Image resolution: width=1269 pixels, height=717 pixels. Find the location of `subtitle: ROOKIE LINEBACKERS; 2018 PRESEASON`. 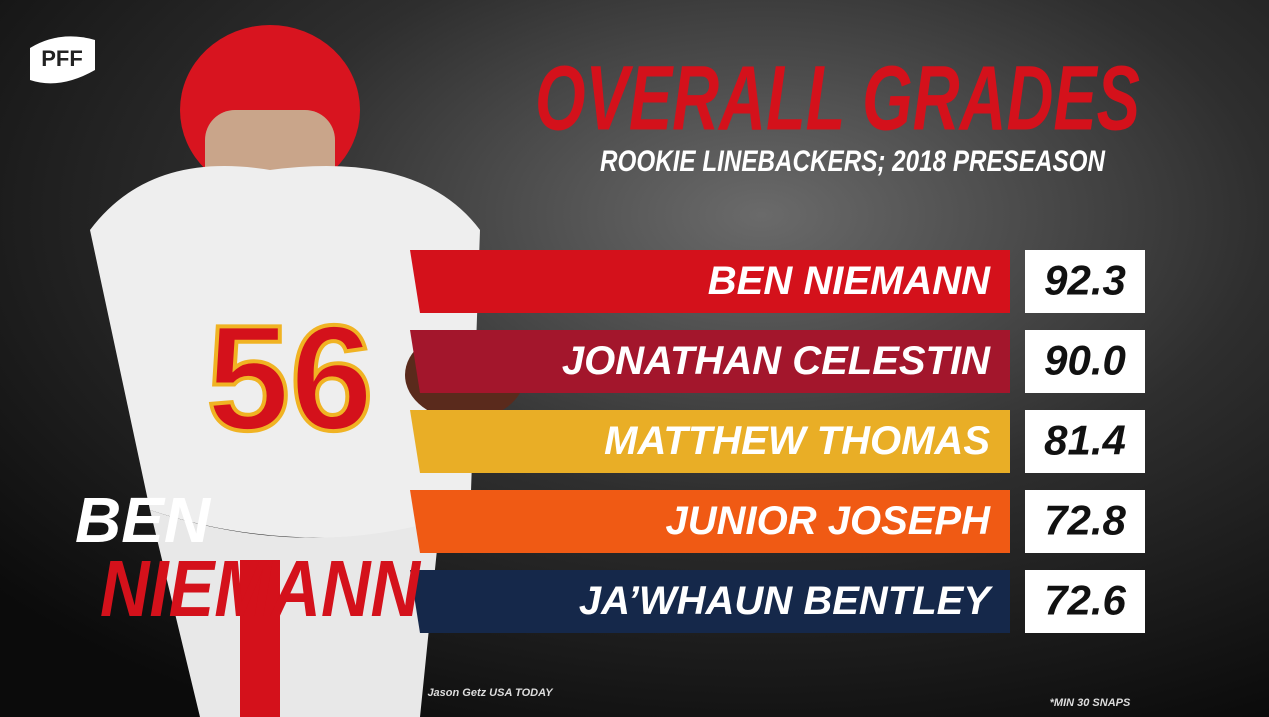

subtitle: ROOKIE LINEBACKERS; 2018 PRESEASON is located at coordinates (853, 161).